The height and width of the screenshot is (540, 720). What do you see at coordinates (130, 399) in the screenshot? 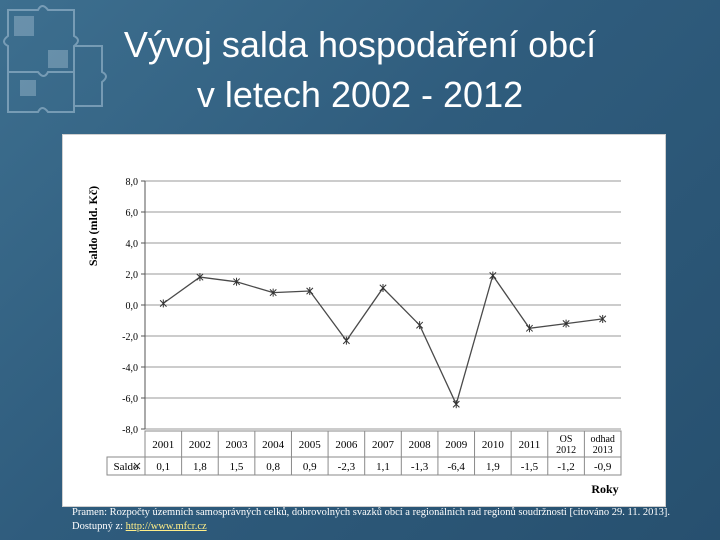
I see `y-tick-label: -6,0` at bounding box center [130, 399].